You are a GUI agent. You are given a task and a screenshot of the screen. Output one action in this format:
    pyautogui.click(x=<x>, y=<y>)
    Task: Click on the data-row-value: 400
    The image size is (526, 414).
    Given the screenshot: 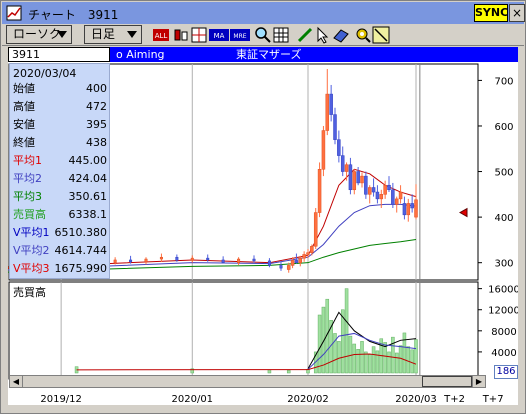 What is the action you would take?
    pyautogui.click(x=96, y=88)
    